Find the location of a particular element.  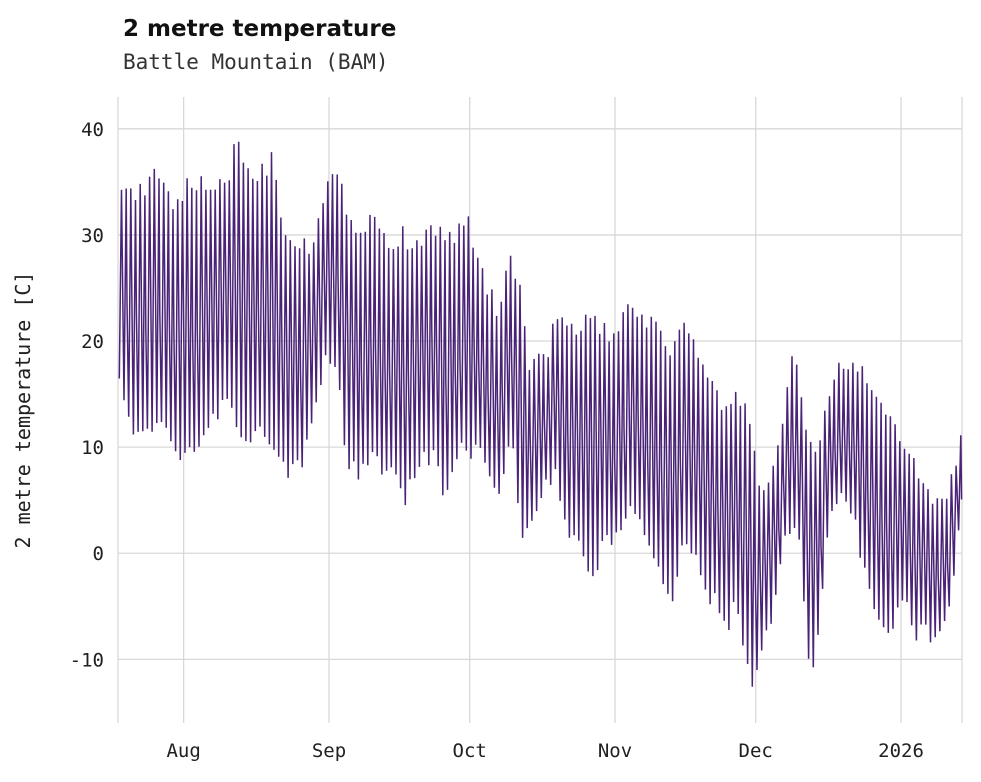

x-tick-label: Dec is located at coordinates (756, 751).